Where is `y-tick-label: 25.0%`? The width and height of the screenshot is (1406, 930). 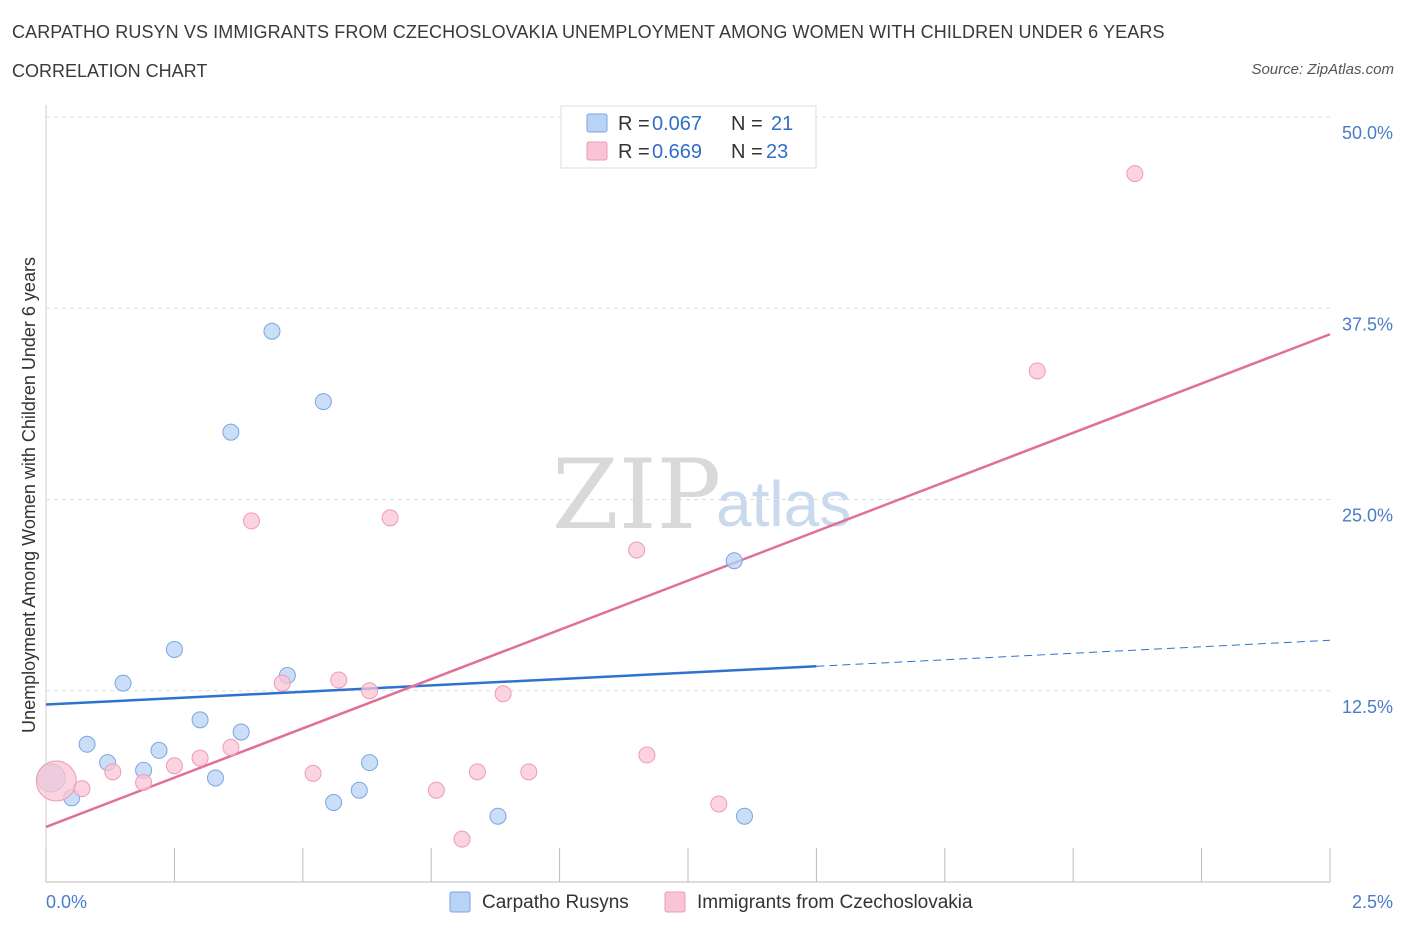
y-tick-label: 25.0% is located at coordinates (1367, 516).